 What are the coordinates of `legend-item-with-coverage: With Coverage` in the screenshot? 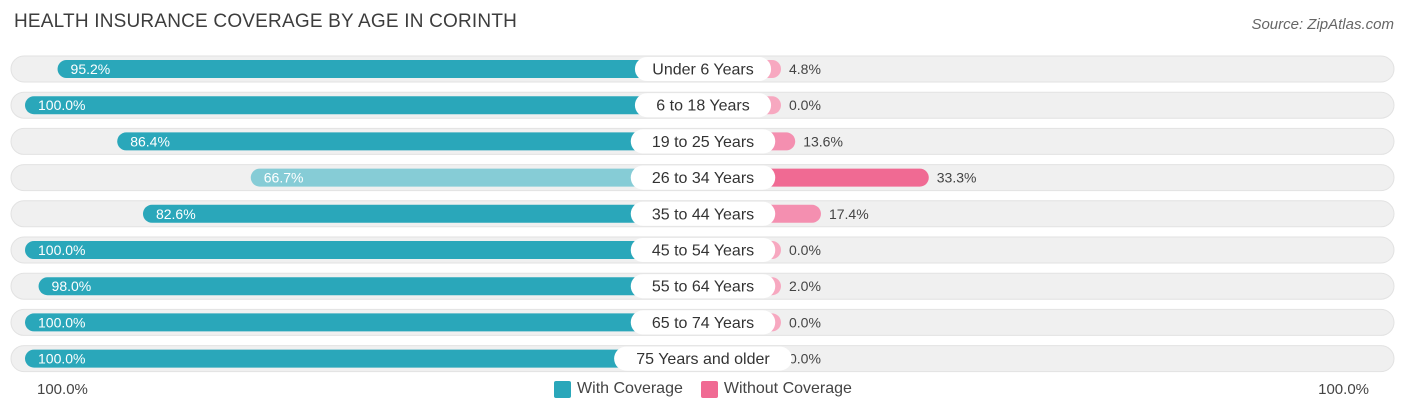 It's located at (618, 389).